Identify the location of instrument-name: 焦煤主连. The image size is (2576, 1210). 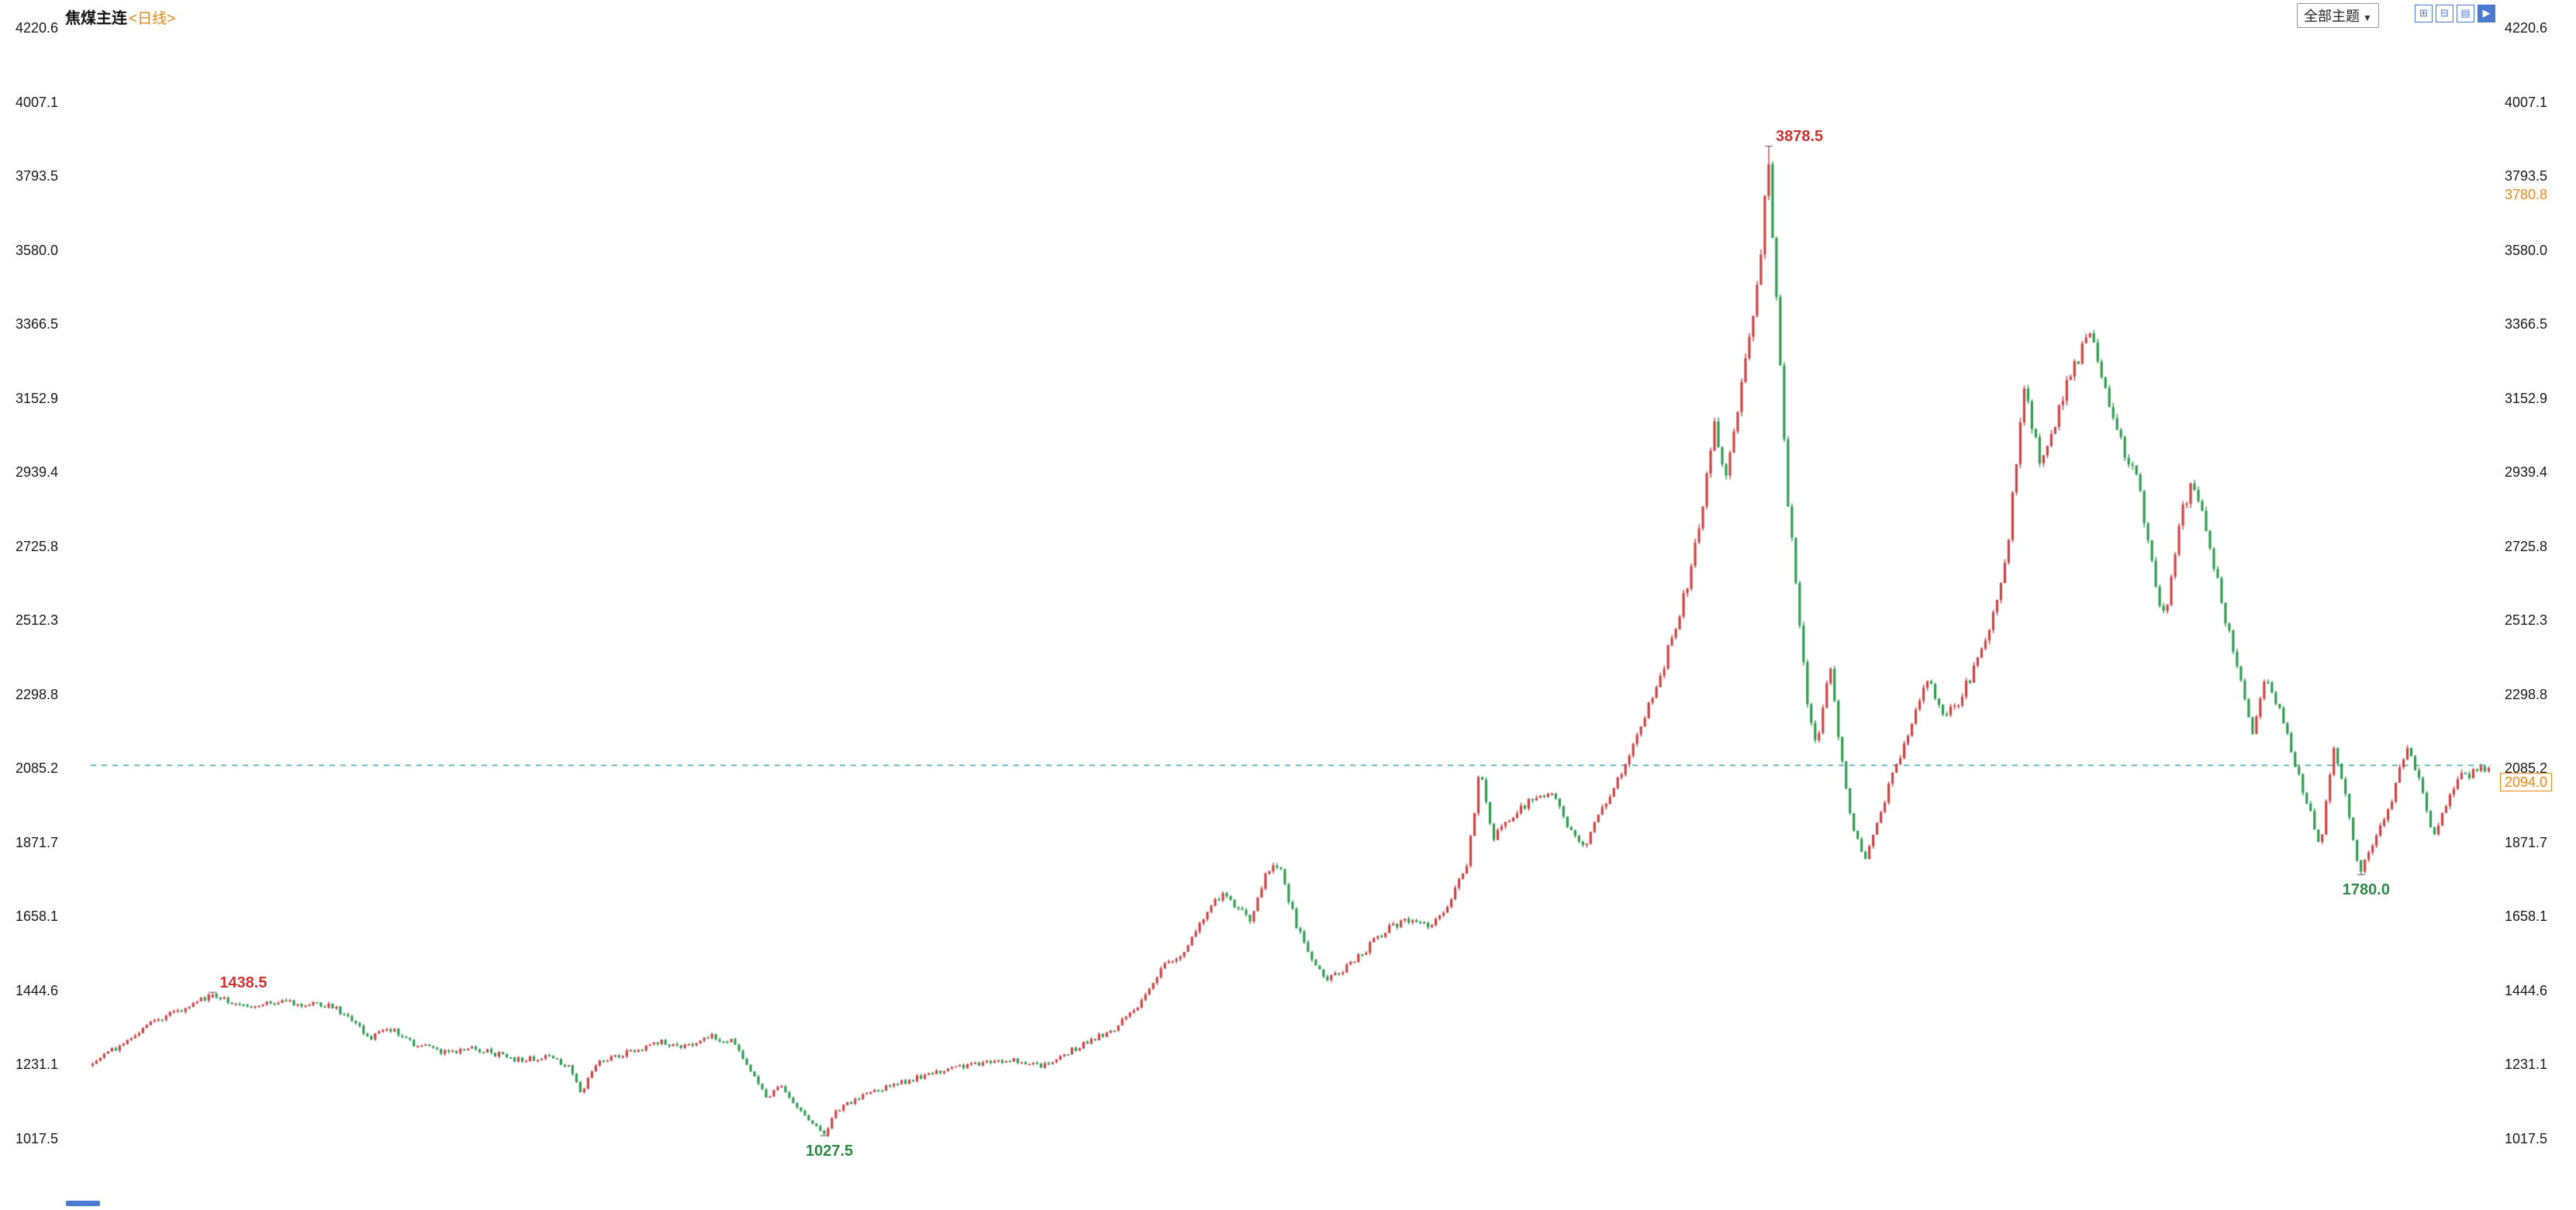
(96, 18).